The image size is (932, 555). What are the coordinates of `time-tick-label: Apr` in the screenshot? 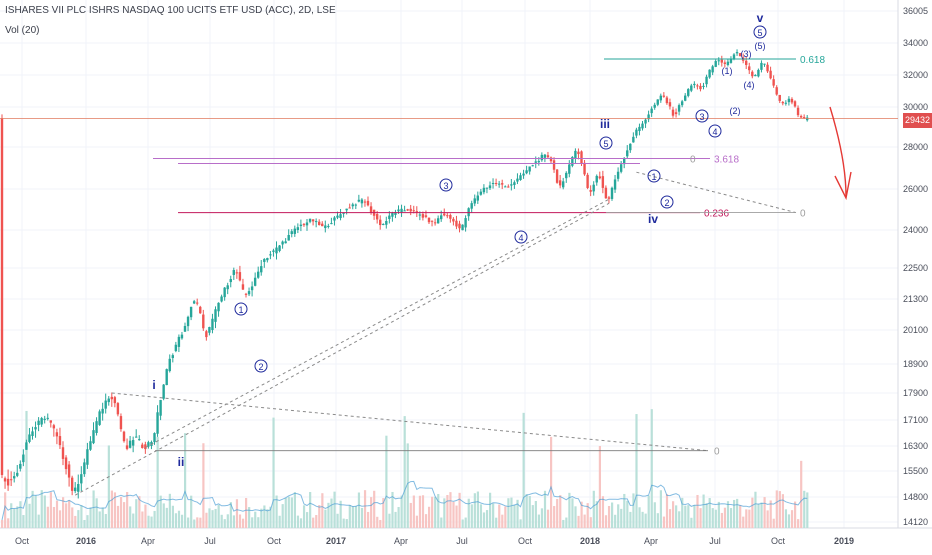 It's located at (148, 541).